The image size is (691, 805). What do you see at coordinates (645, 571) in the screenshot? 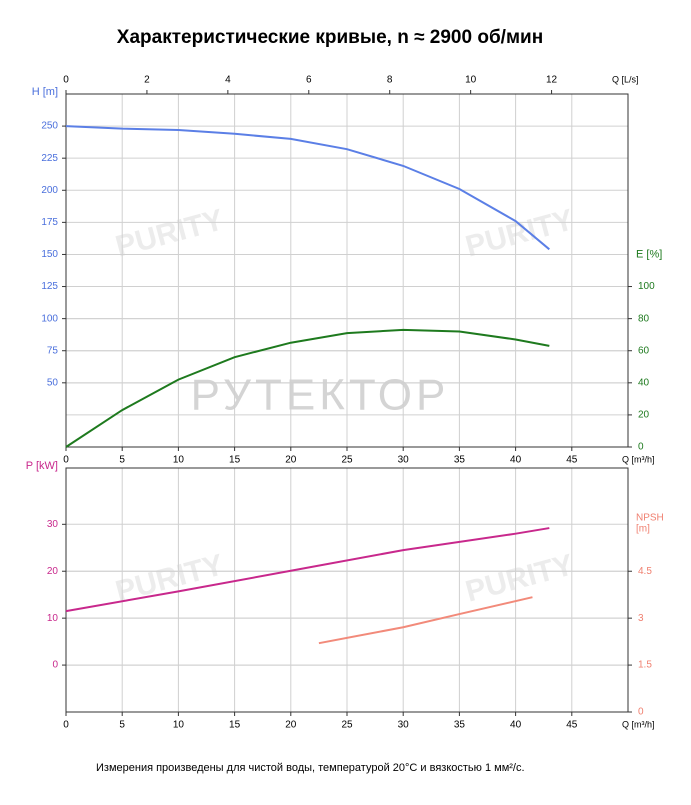
I see `y2-tick-label: 4.5` at bounding box center [645, 571].